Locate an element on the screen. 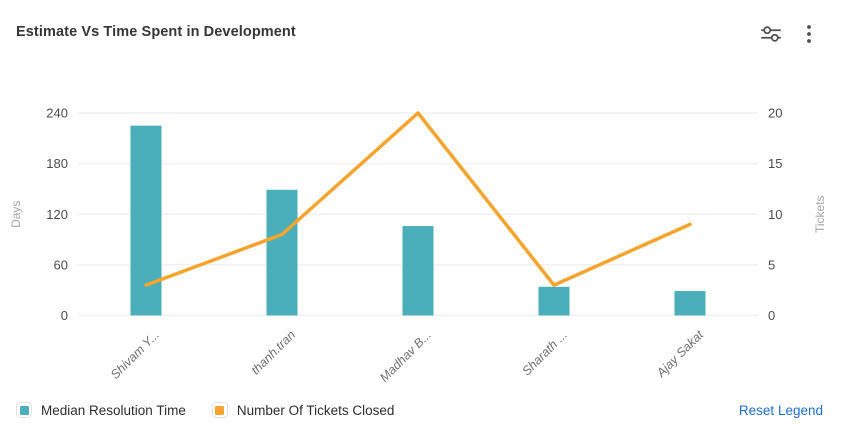  right-axis-tick: 5 is located at coordinates (771, 264).